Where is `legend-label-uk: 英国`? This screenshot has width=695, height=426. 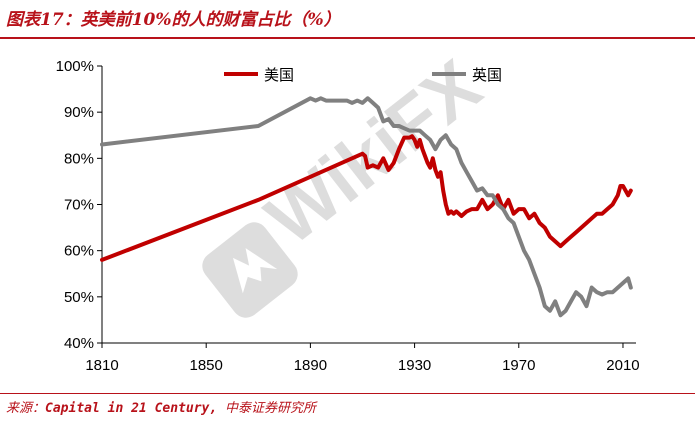 legend-label-uk: 英国 is located at coordinates (487, 75).